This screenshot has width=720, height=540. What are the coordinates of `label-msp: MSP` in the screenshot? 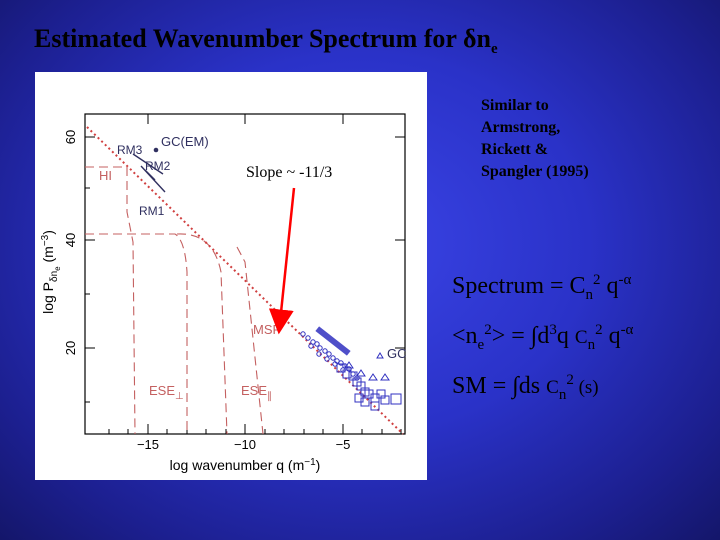 It's located at (267, 329).